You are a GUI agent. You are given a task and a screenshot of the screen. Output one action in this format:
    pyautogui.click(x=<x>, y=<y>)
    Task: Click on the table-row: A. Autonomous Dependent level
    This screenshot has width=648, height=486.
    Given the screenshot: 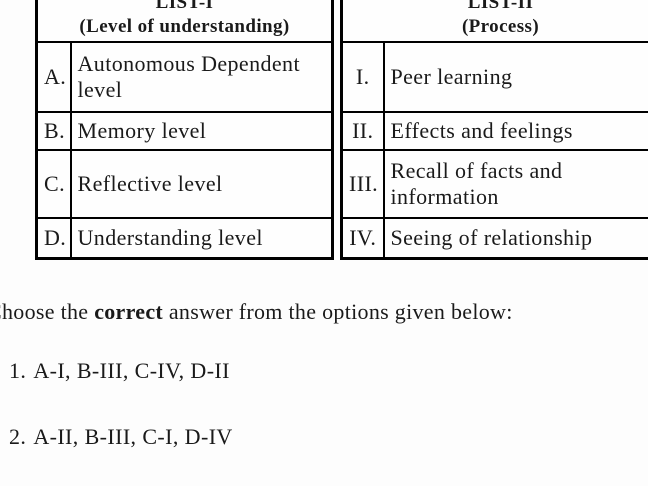 What is the action you would take?
    pyautogui.click(x=184, y=77)
    